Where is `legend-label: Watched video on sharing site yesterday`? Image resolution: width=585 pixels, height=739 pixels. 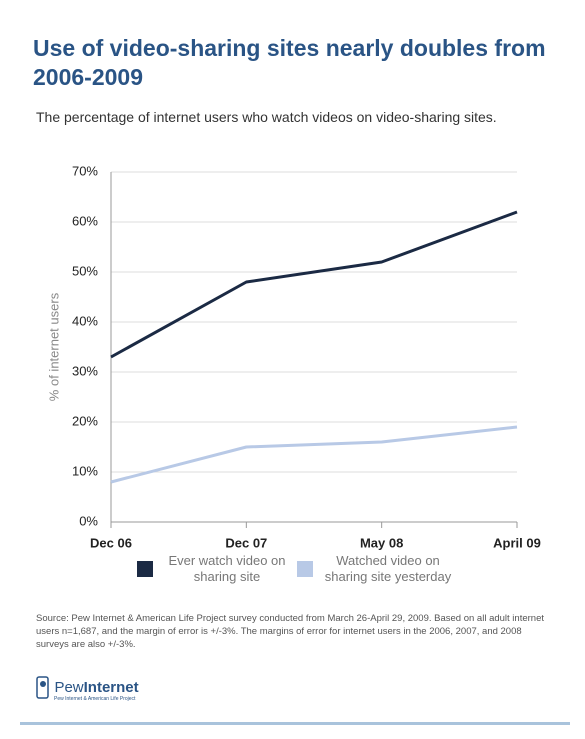
legend-label: Watched video on sharing site yesterday is located at coordinates (388, 568).